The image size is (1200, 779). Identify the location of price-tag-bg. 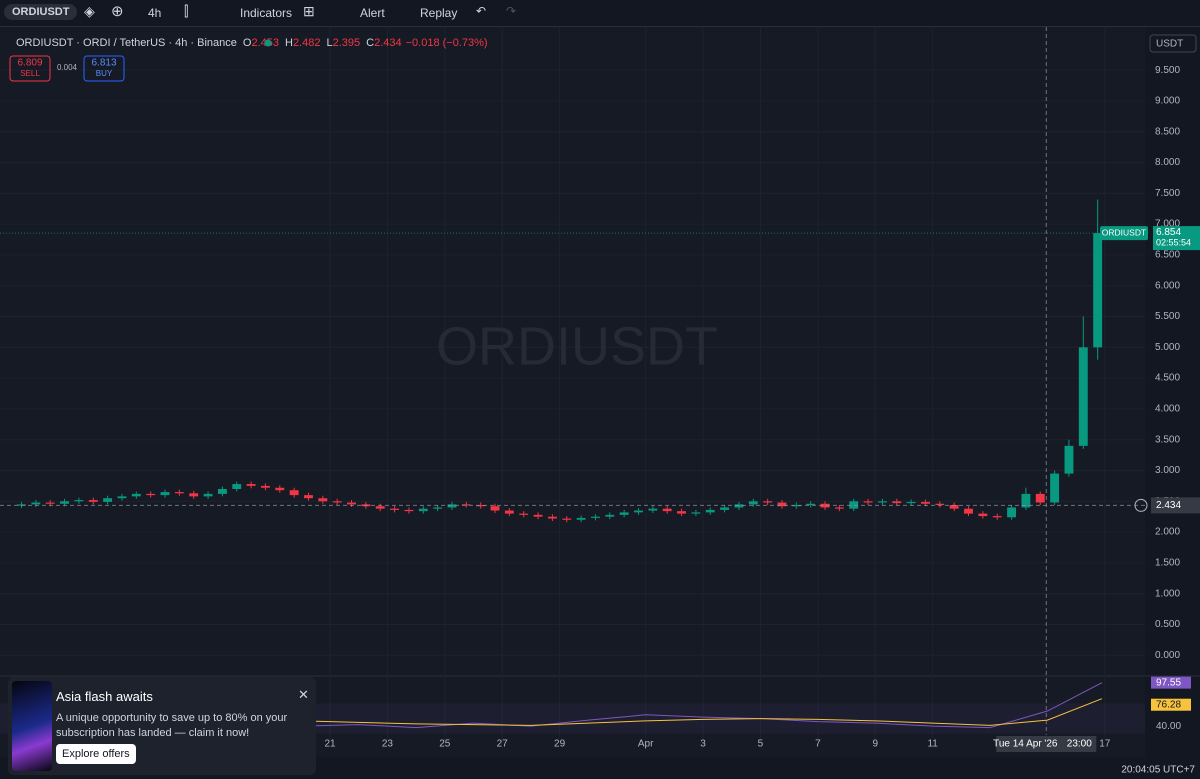
(1176, 238).